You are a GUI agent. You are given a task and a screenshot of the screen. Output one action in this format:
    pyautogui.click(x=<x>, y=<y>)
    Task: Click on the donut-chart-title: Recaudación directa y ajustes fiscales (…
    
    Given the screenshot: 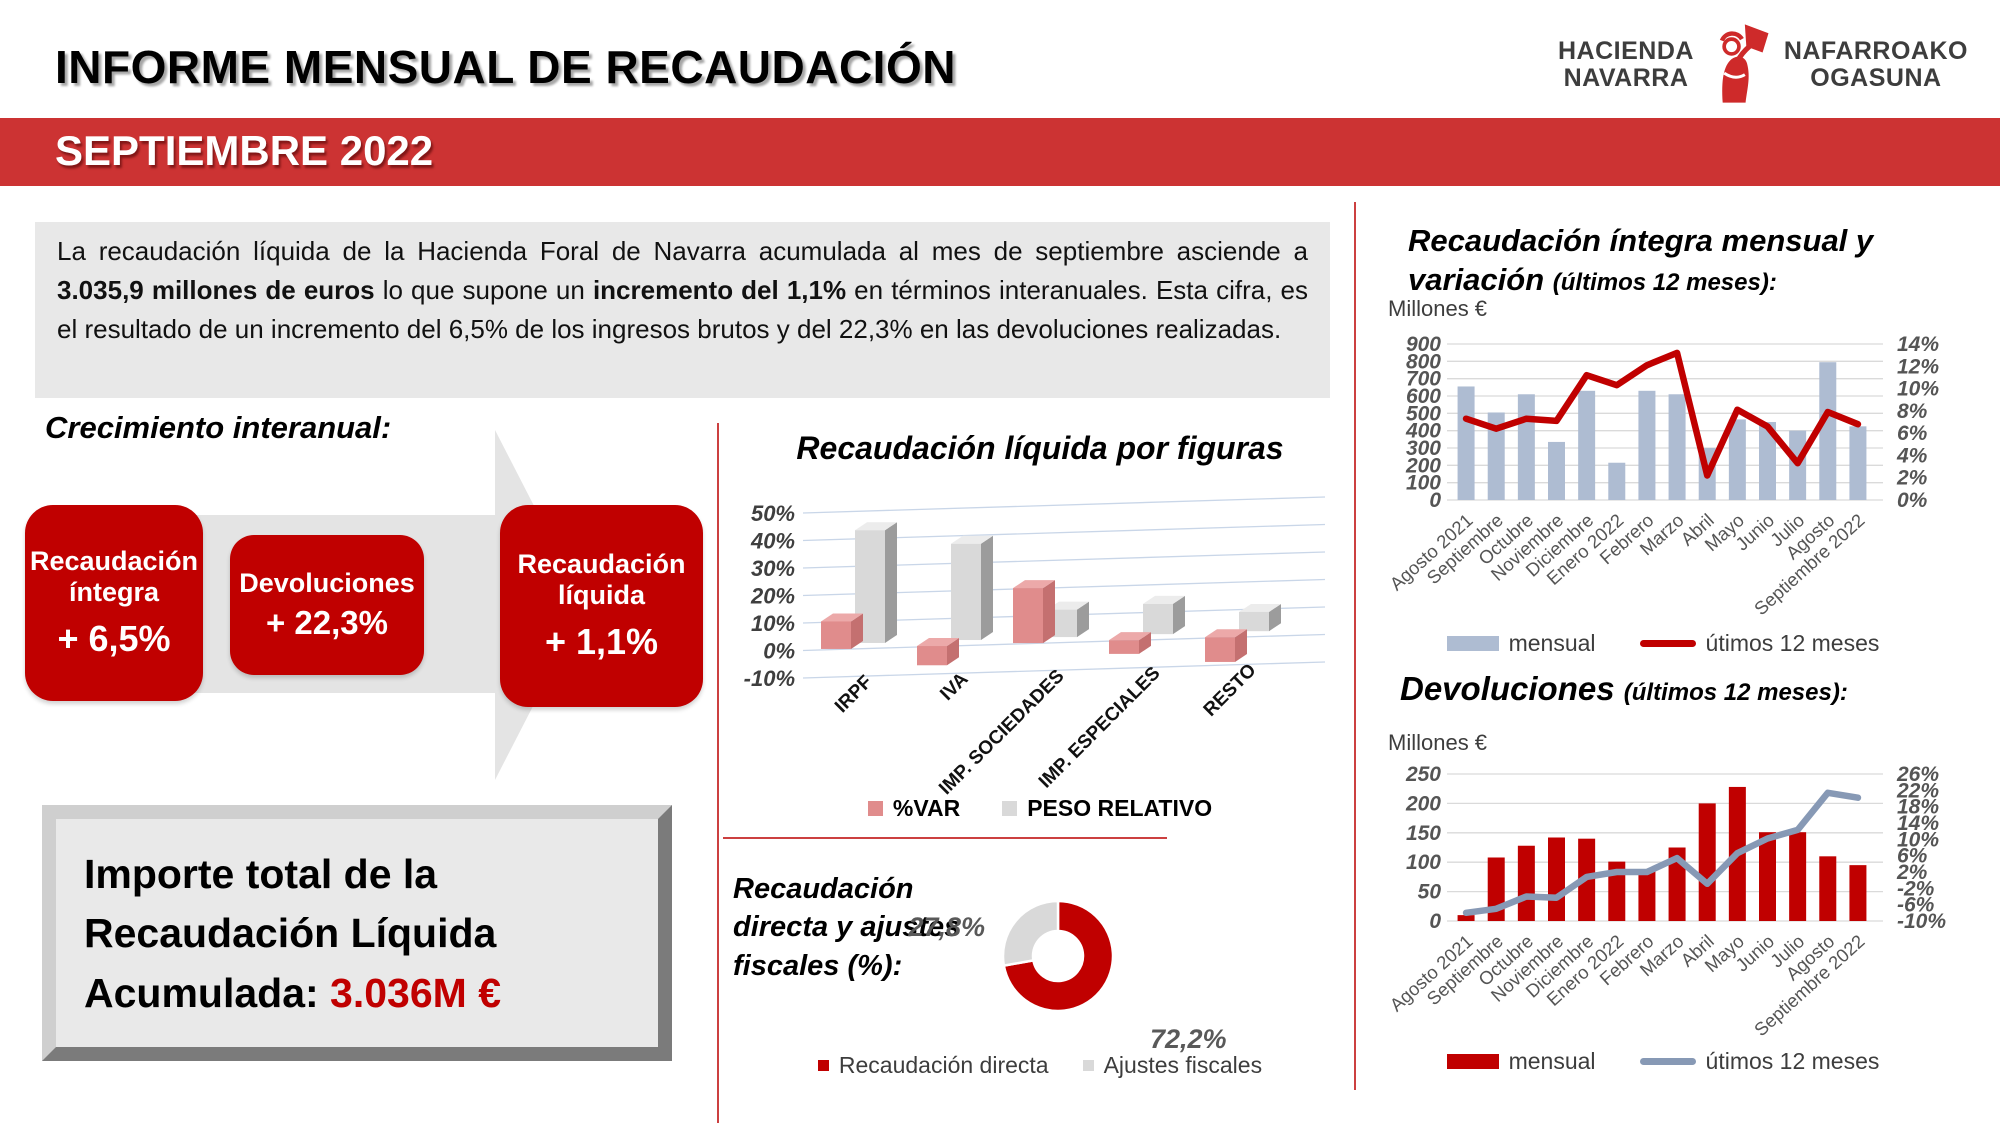 What is the action you would take?
    pyautogui.click(x=847, y=927)
    